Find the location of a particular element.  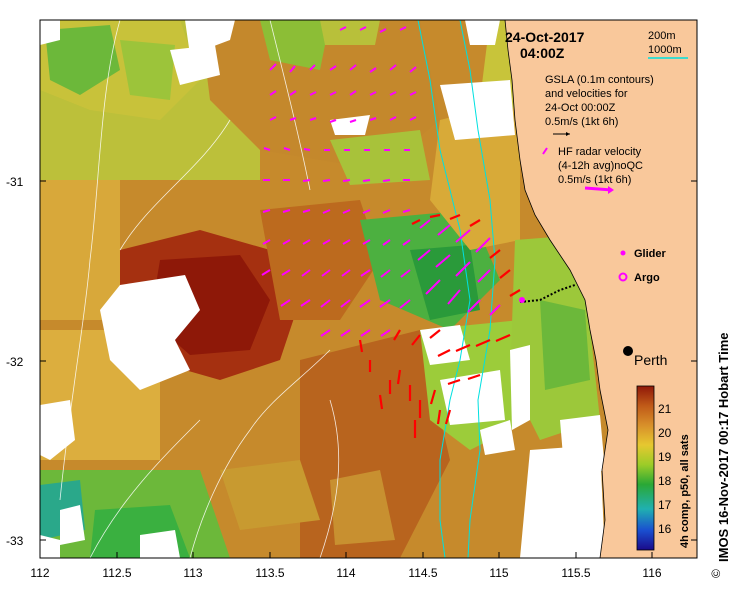

x-tick-label: 112.5 is located at coordinates (116, 573).